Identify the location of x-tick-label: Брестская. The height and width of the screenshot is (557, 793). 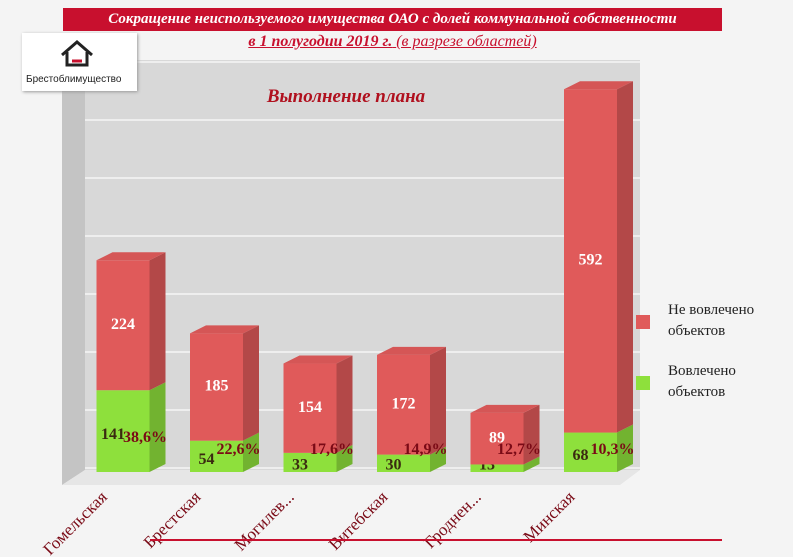
(172, 519).